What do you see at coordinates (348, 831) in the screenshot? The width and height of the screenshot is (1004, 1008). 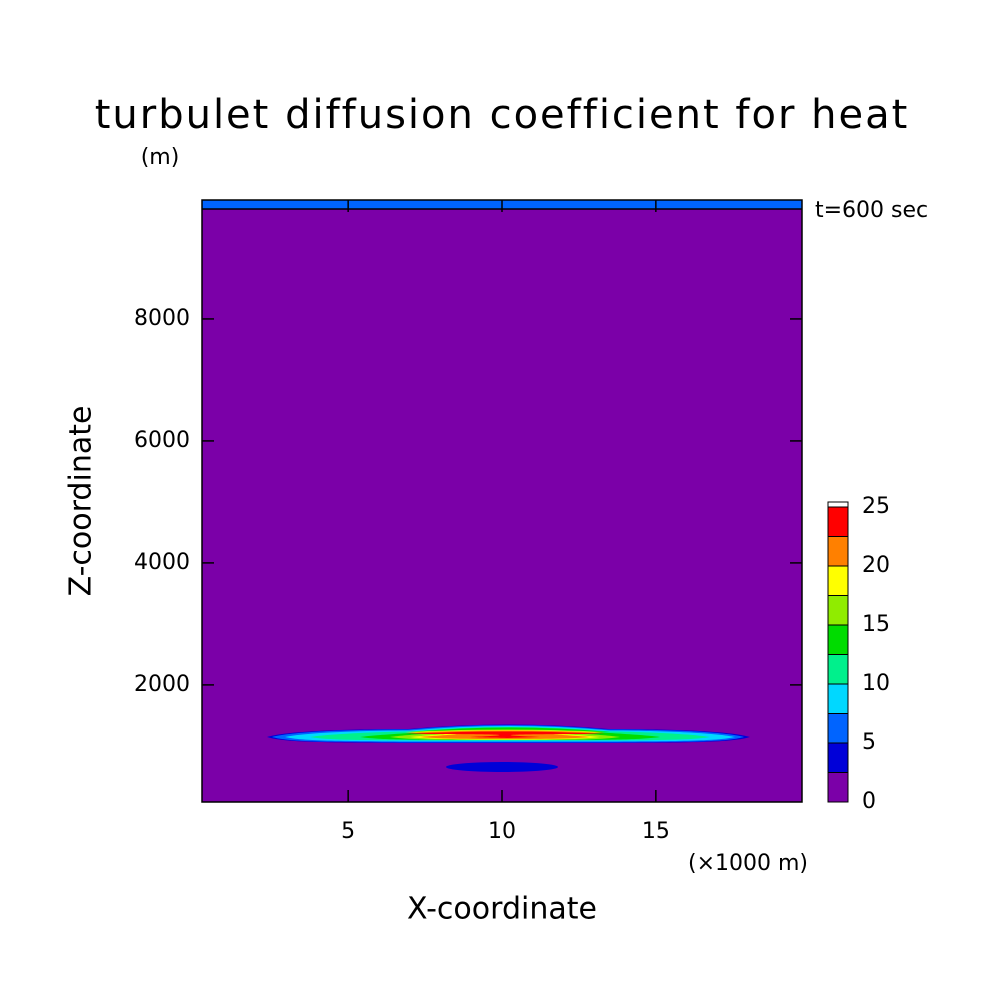 I see `x-tick-label: 5` at bounding box center [348, 831].